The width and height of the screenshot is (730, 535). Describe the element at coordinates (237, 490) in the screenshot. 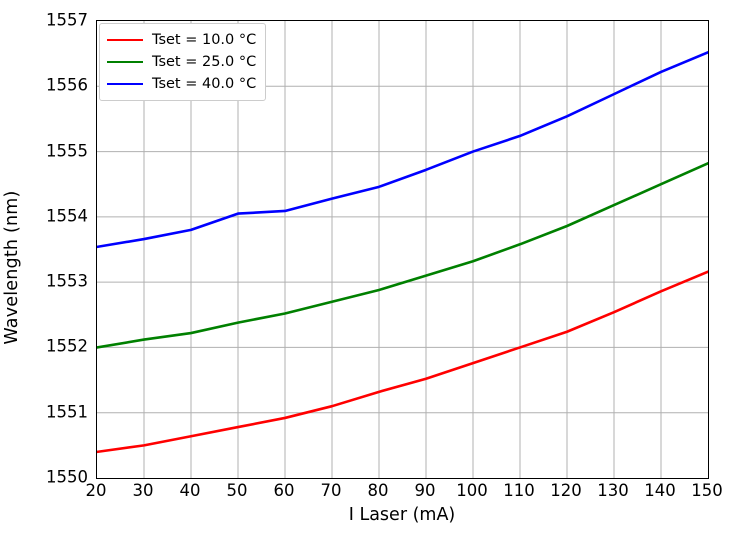

I see `x-tick-label: 50` at that location.